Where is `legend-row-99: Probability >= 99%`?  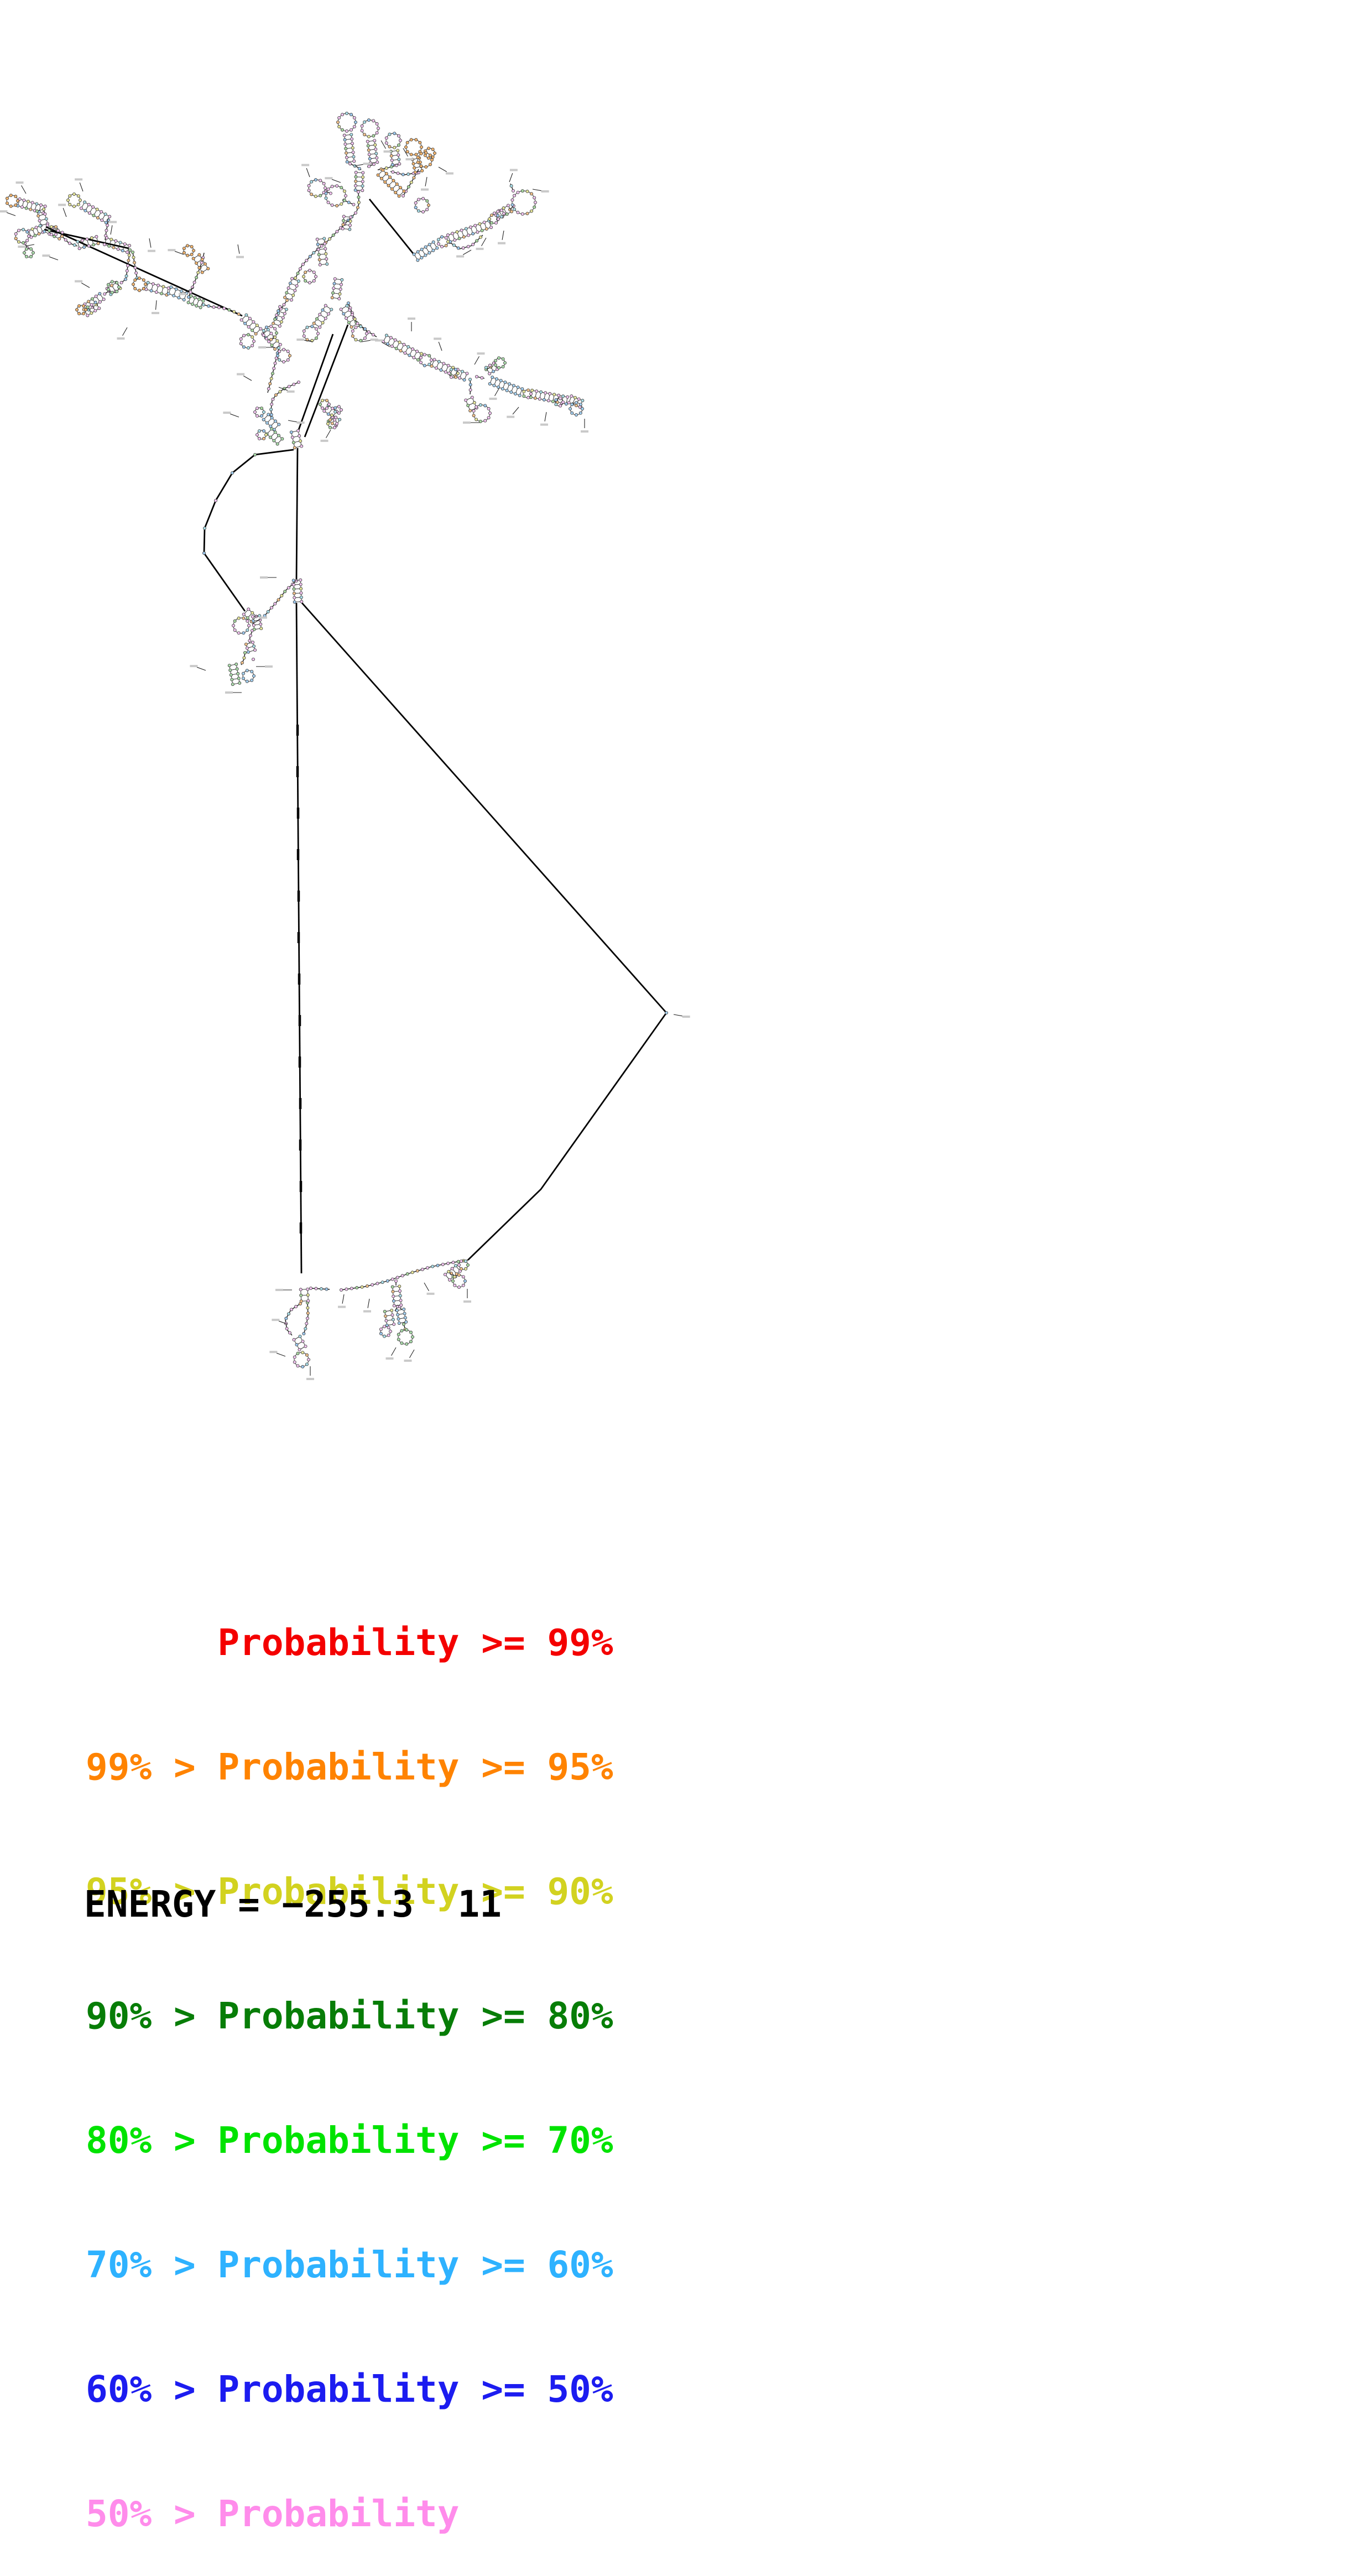 legend-row-99: Probability >= 99% is located at coordinates (350, 1643).